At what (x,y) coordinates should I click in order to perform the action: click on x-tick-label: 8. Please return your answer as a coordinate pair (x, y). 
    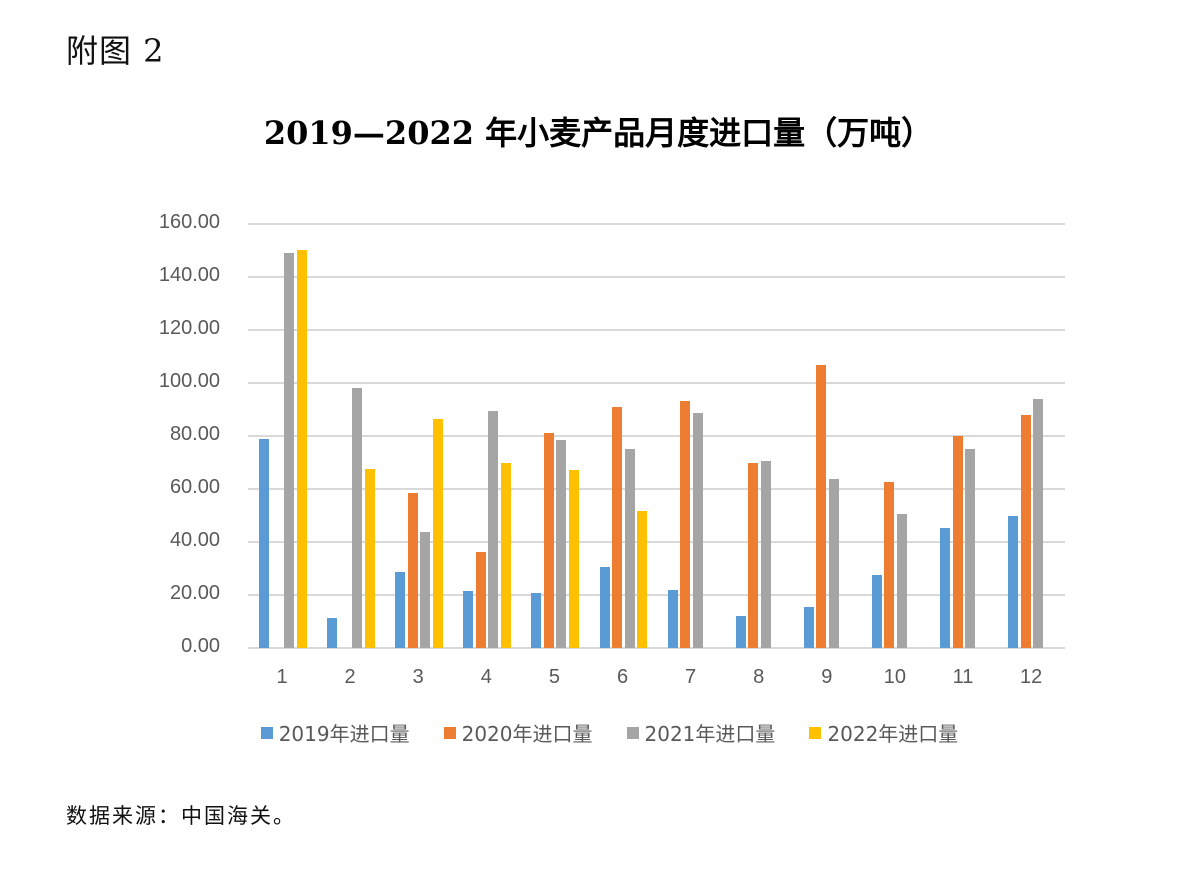
    Looking at the image, I should click on (759, 677).